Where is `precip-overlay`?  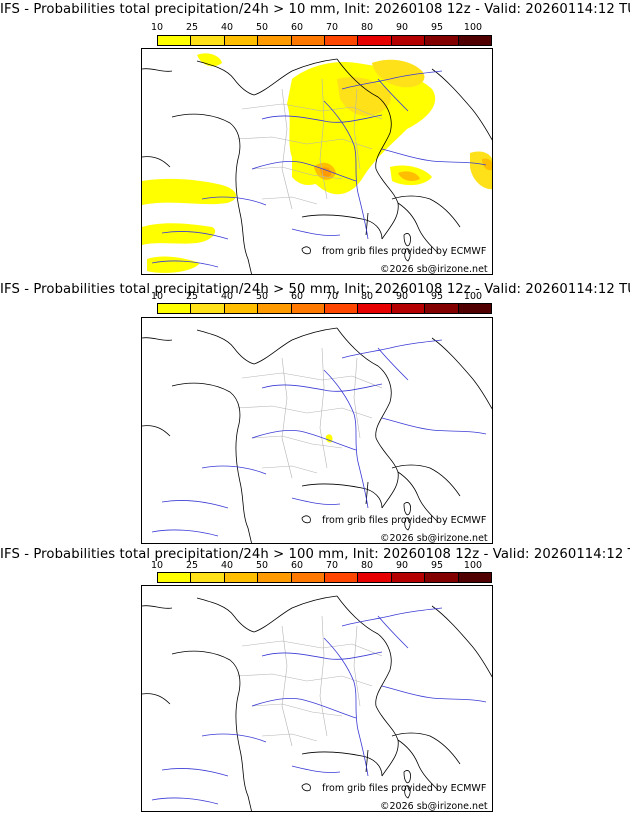
precip-overlay is located at coordinates (317, 163).